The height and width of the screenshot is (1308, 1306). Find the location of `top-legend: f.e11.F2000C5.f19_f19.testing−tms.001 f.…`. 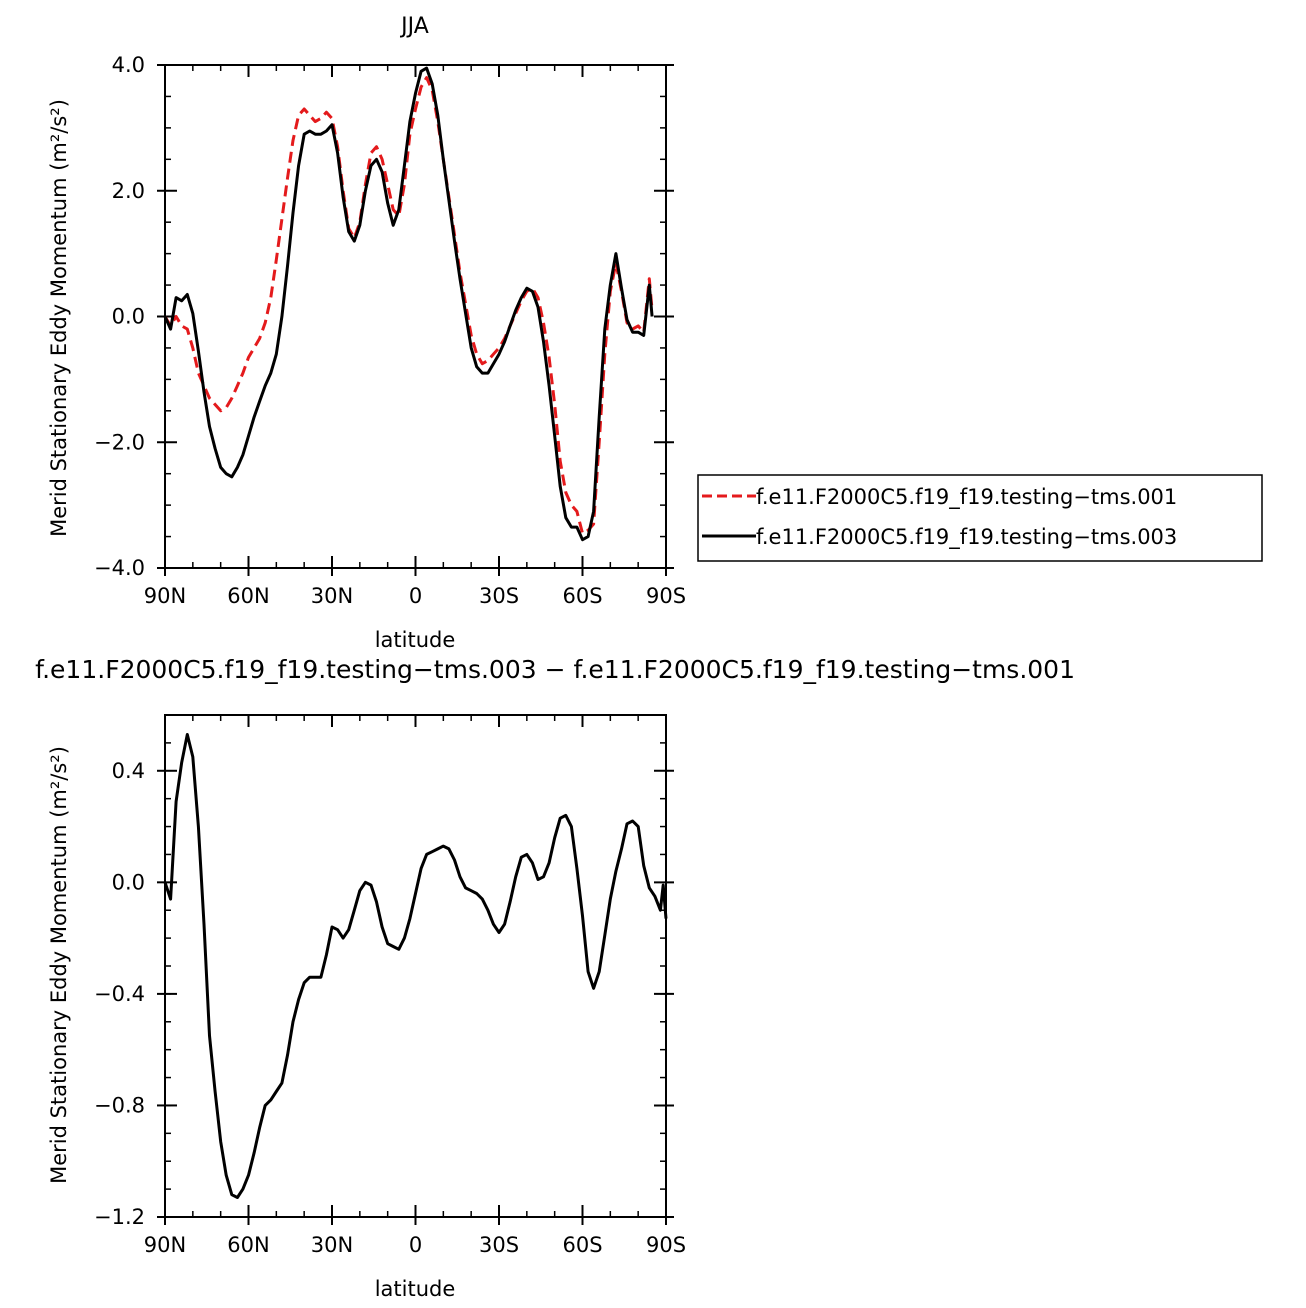

top-legend: f.e11.F2000C5.f19_f19.testing−tms.001 f.… is located at coordinates (980, 518).